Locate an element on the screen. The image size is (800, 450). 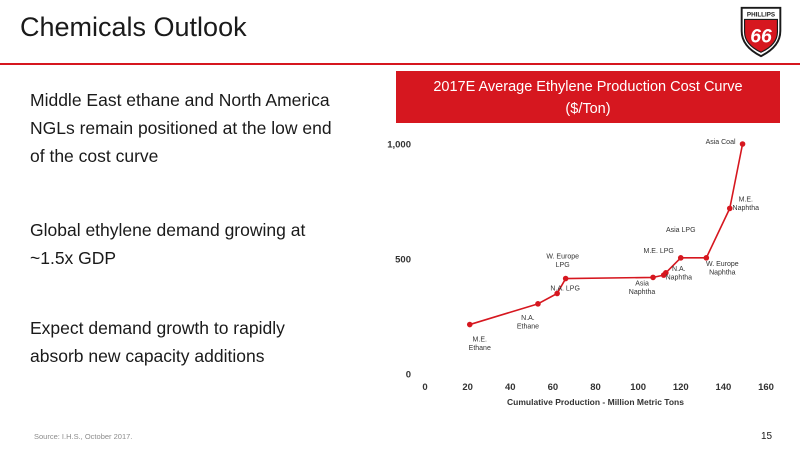
source-note: Source: I.H.S., October 2017. is located at coordinates (83, 436).